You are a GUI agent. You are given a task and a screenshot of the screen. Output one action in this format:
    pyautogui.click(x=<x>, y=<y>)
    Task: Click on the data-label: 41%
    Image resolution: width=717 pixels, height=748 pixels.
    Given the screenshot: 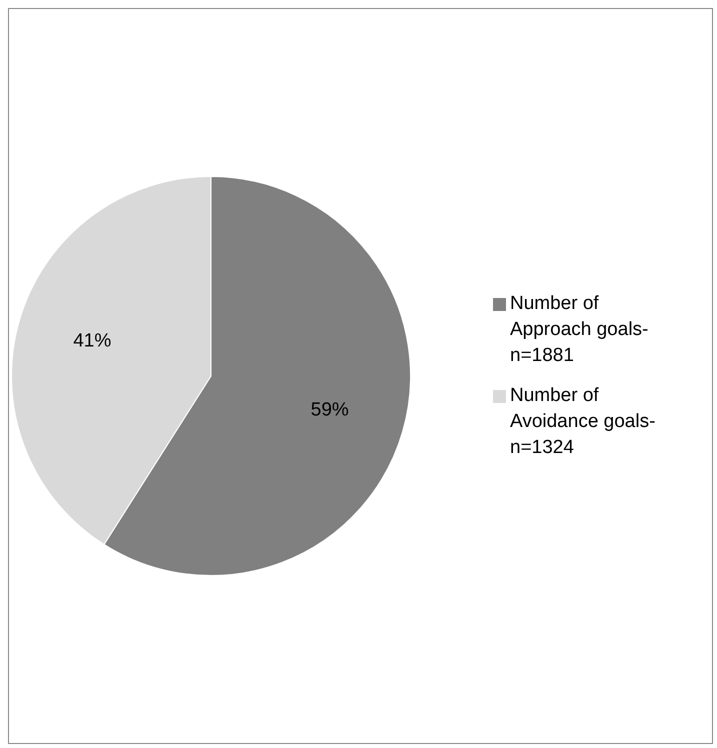 What is the action you would take?
    pyautogui.click(x=92, y=341)
    